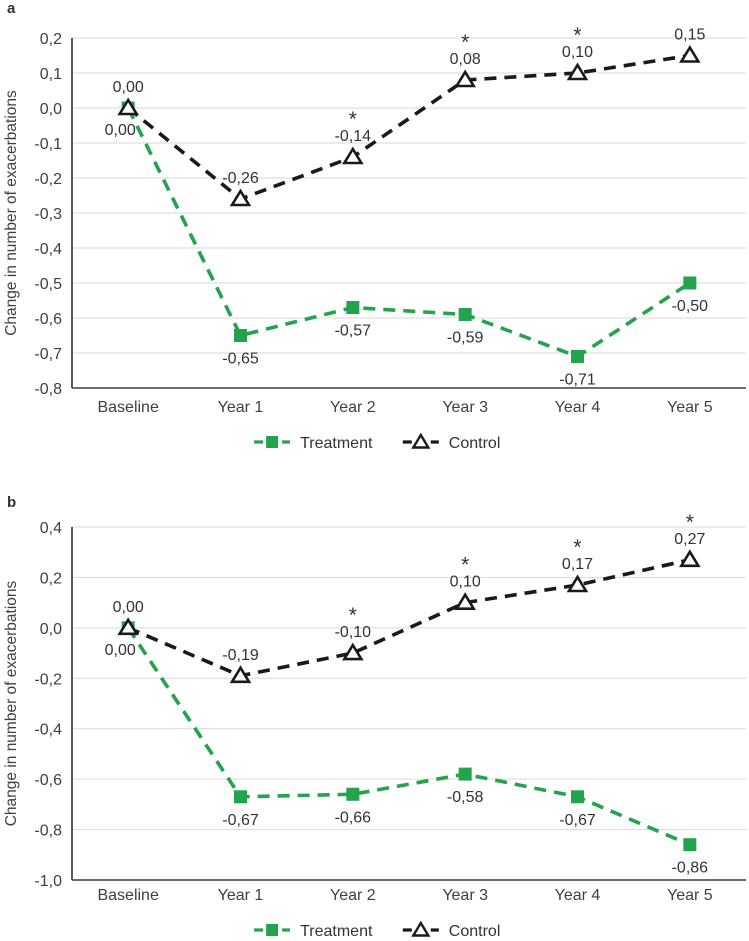 This screenshot has width=749, height=941. I want to click on y-tick-label: -1,0, so click(48, 881).